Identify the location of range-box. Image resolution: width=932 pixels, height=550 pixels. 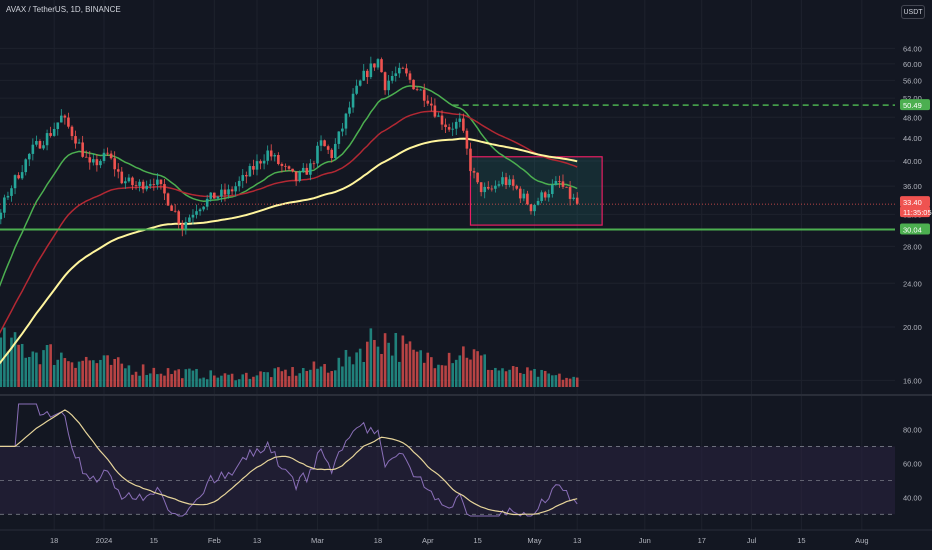
(536, 191).